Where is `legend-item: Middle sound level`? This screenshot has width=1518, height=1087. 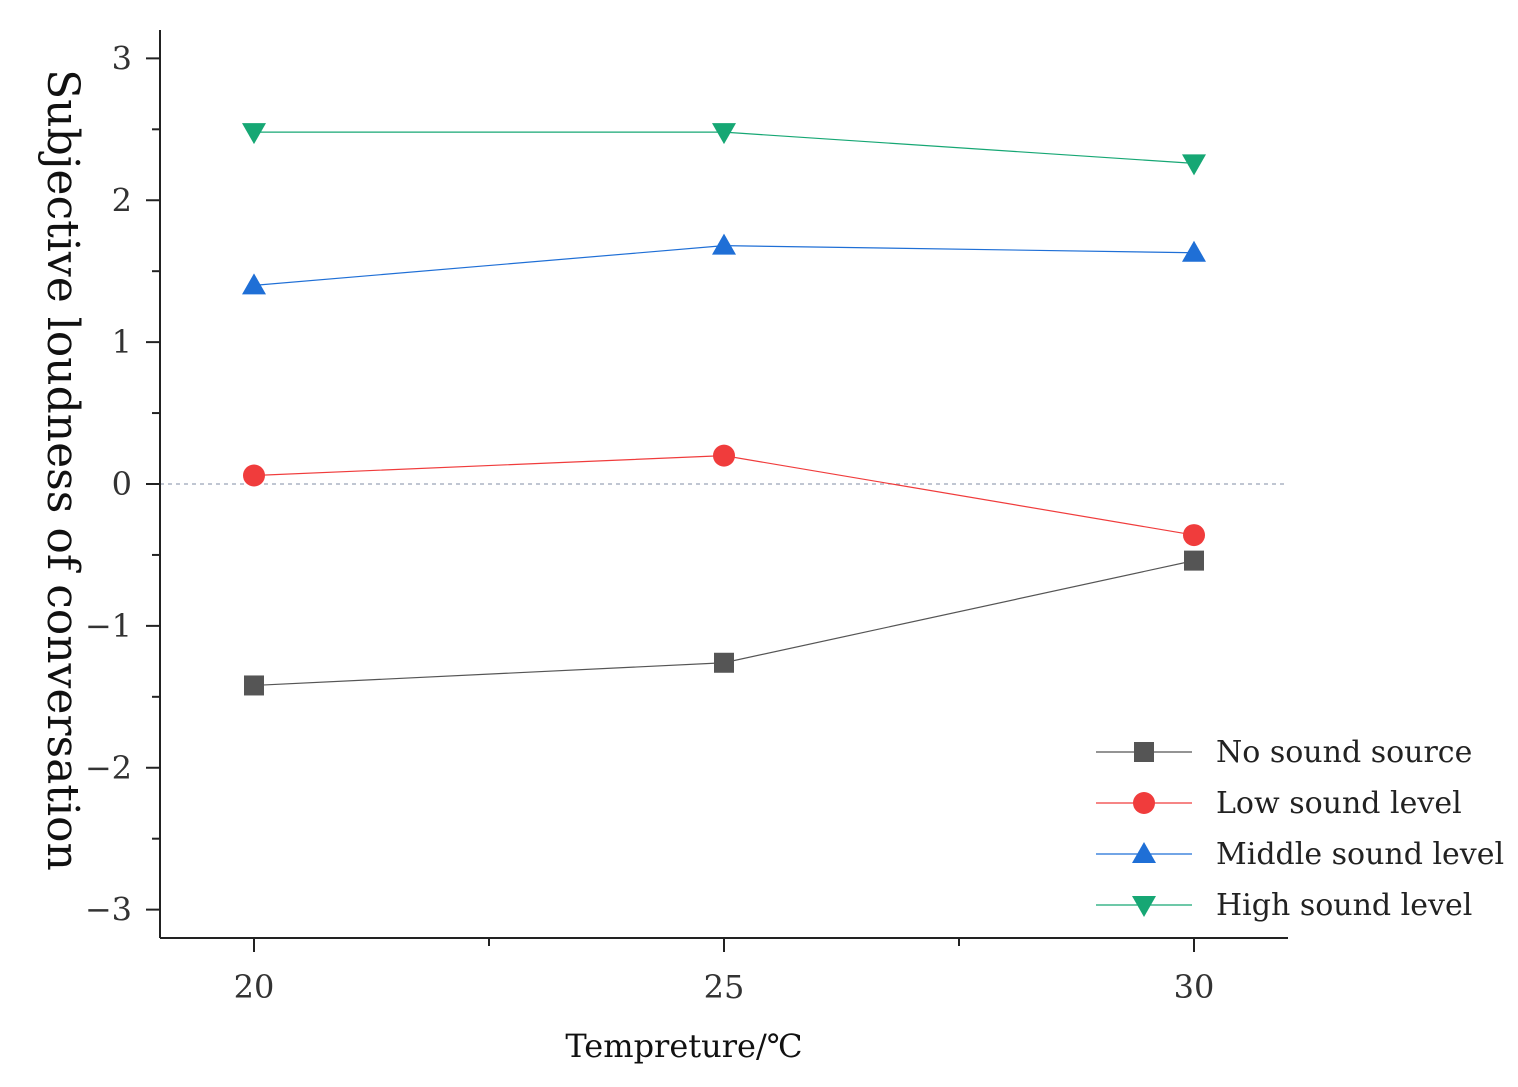
legend-item: Middle sound level is located at coordinates (1300, 854).